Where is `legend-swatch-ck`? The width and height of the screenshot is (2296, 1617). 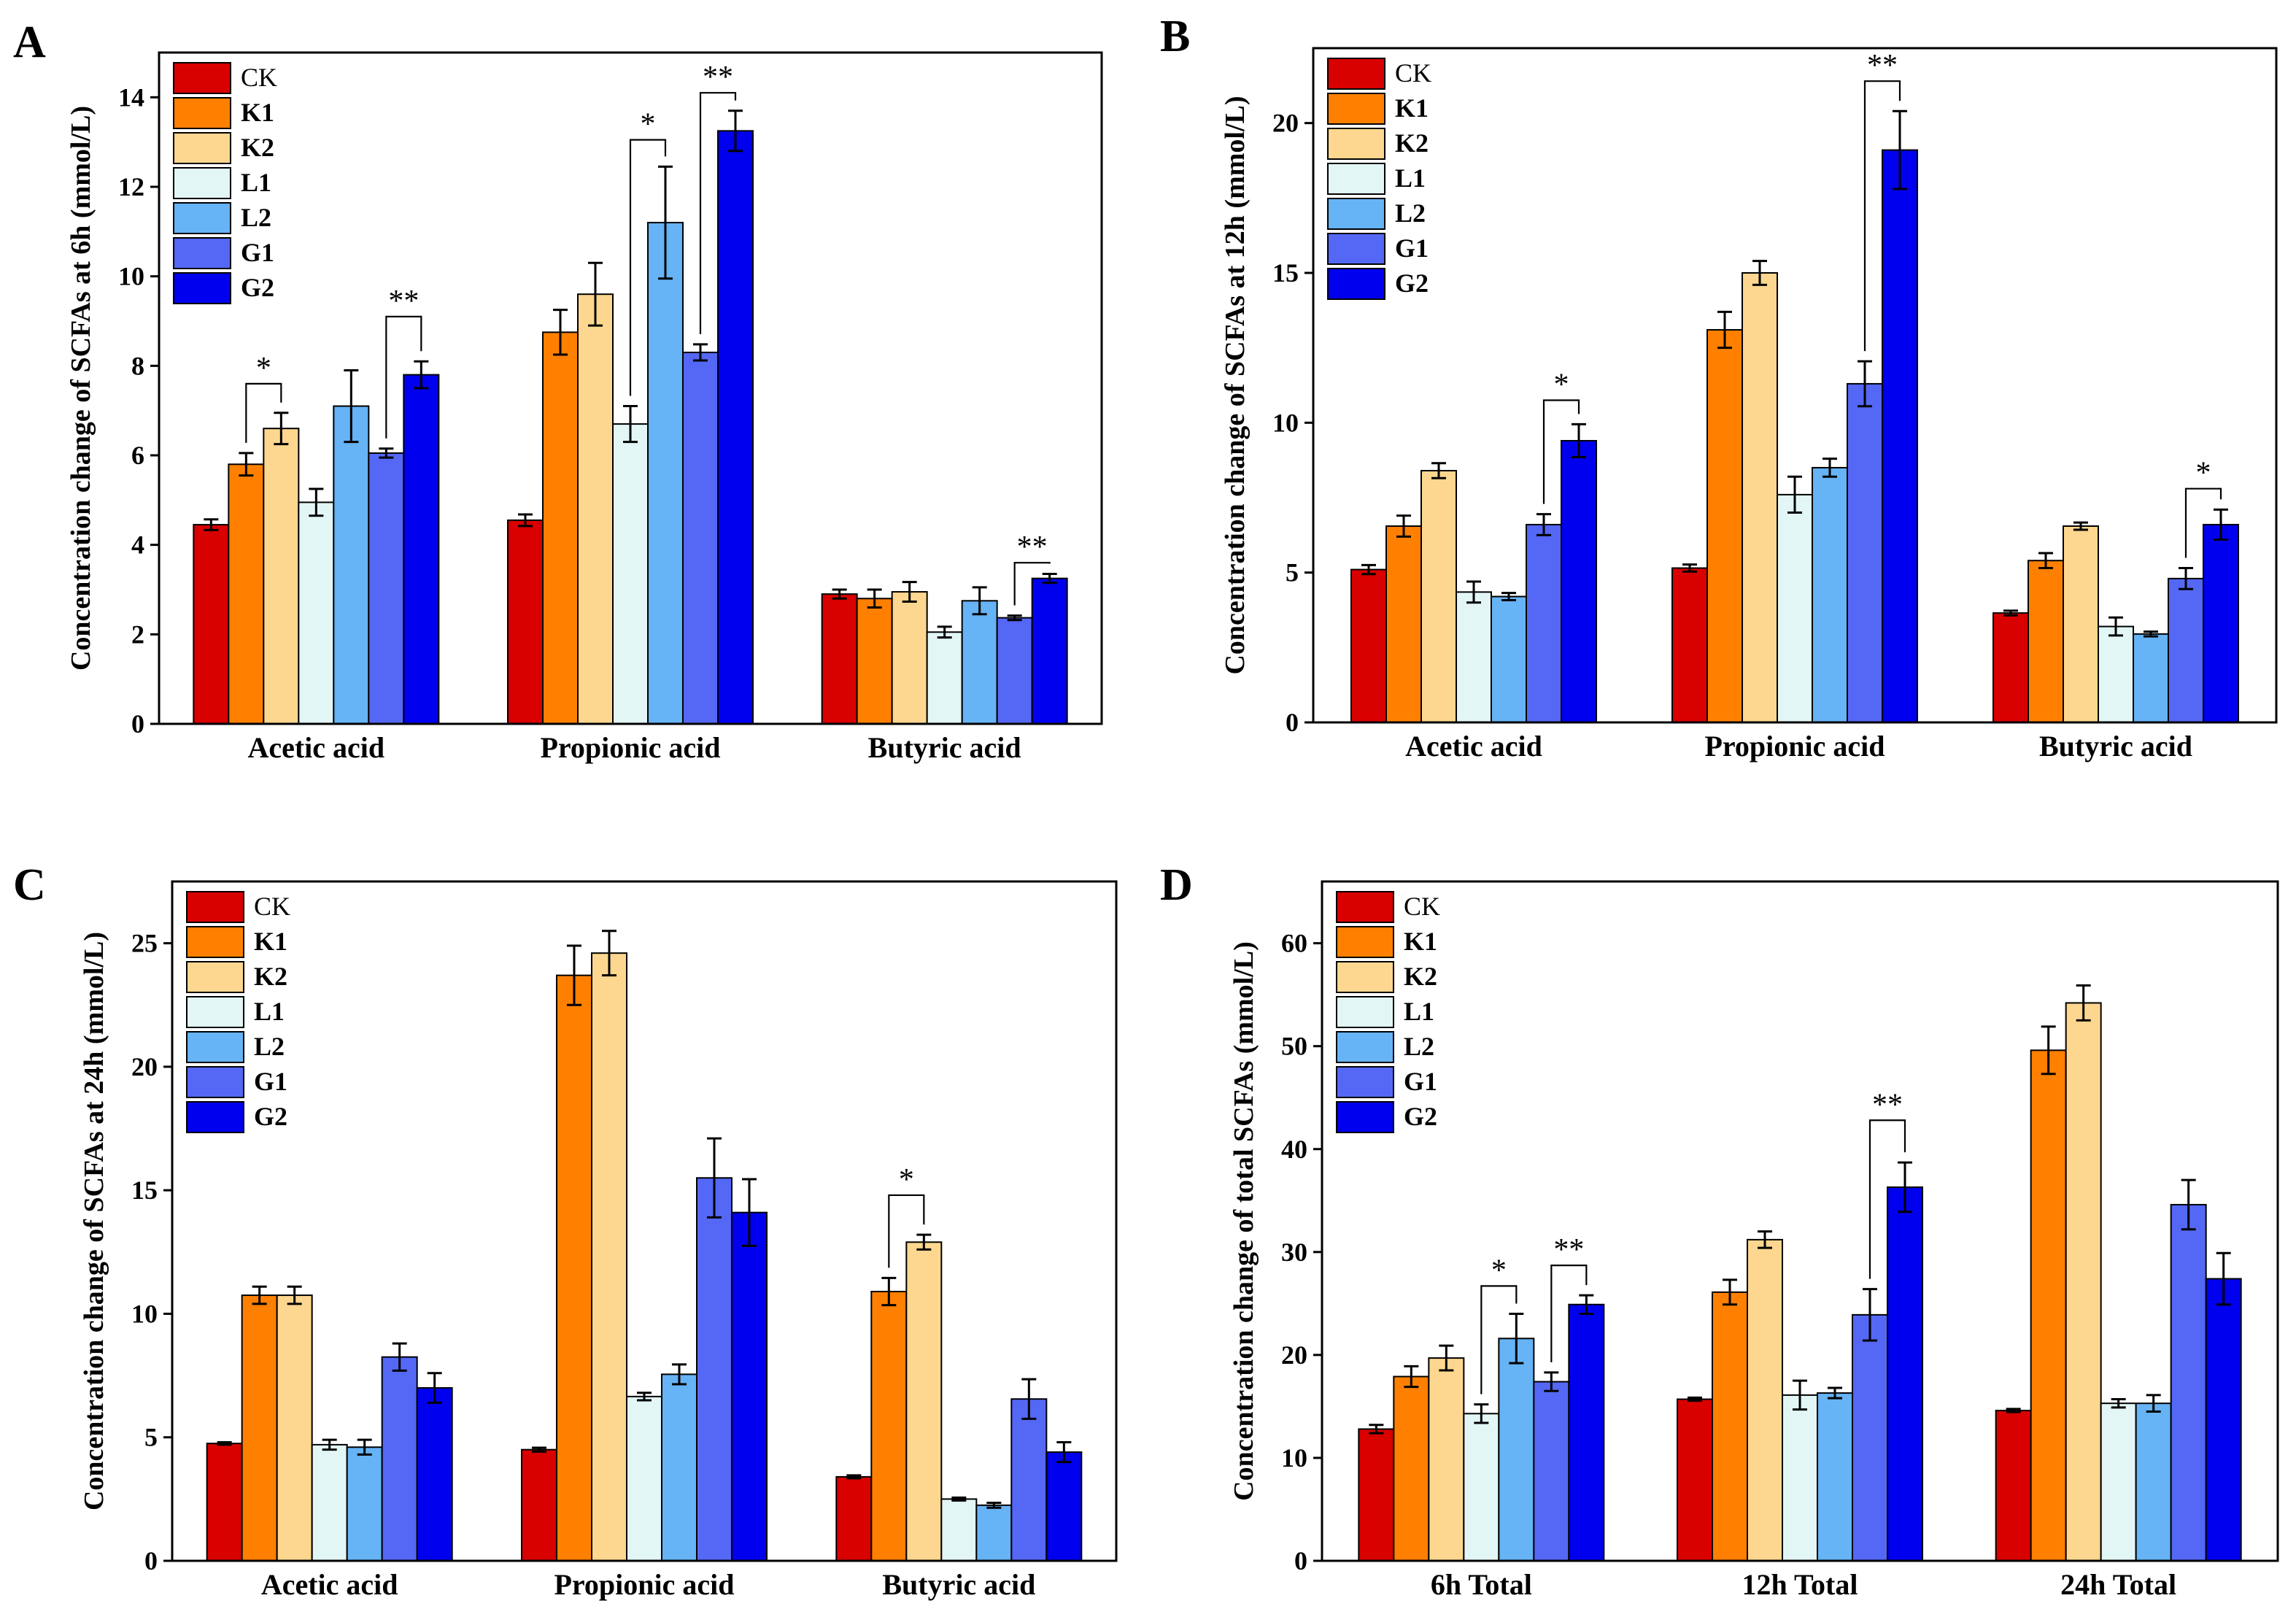 legend-swatch-ck is located at coordinates (215, 907).